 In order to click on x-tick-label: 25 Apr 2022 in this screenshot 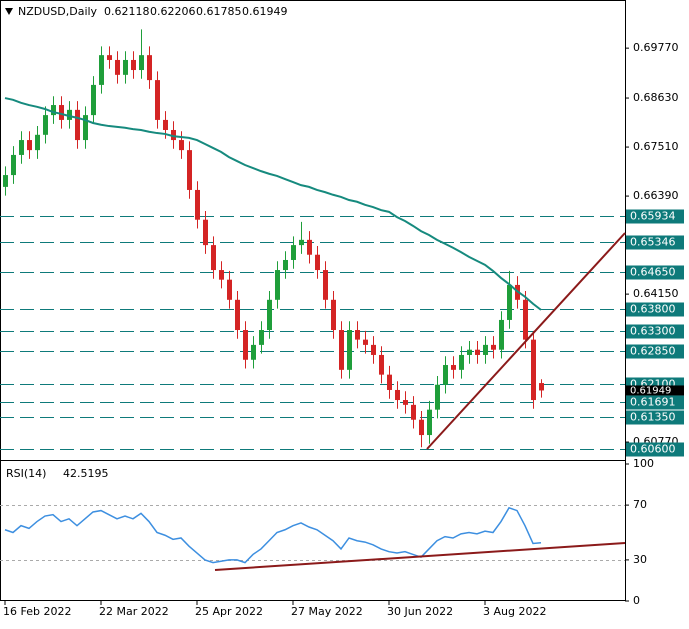, I will do `click(229, 611)`.